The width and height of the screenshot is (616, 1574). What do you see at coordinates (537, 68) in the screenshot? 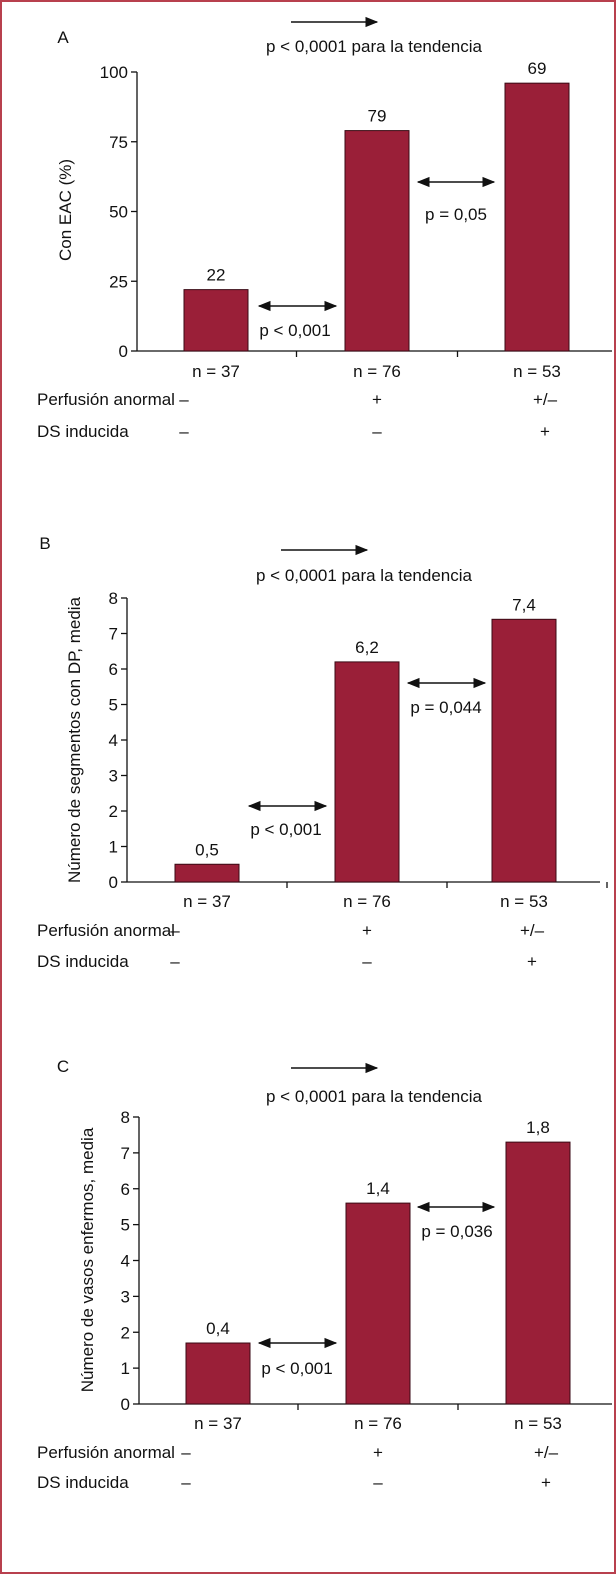
I see `bar-value-label: 69` at bounding box center [537, 68].